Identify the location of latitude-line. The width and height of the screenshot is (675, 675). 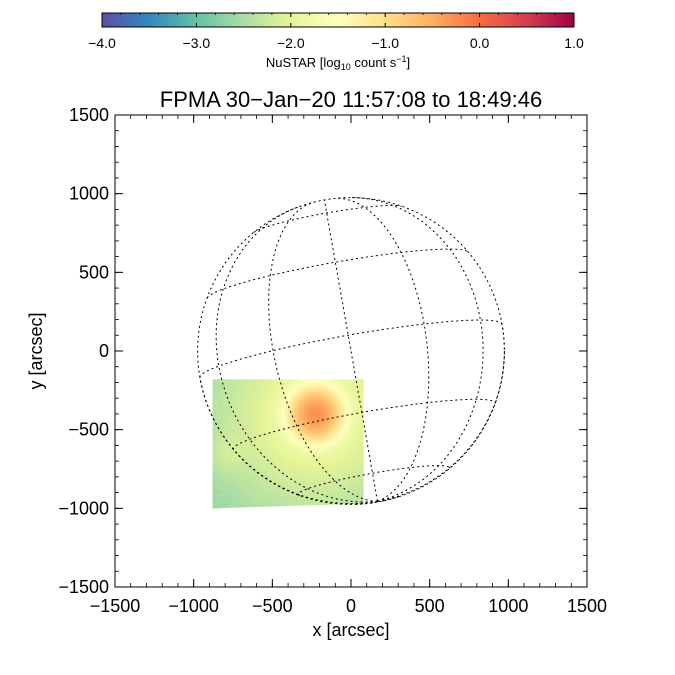
(327, 218).